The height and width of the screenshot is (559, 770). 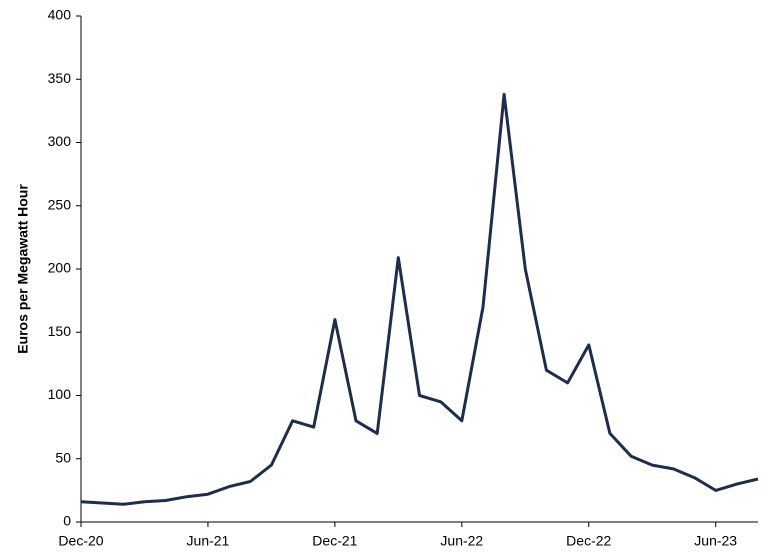 I want to click on x-tick-label: Dec-21, so click(x=334, y=541).